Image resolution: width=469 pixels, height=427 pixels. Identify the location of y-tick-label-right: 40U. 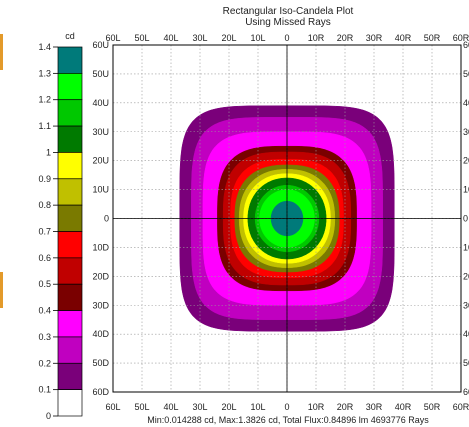
(466, 103).